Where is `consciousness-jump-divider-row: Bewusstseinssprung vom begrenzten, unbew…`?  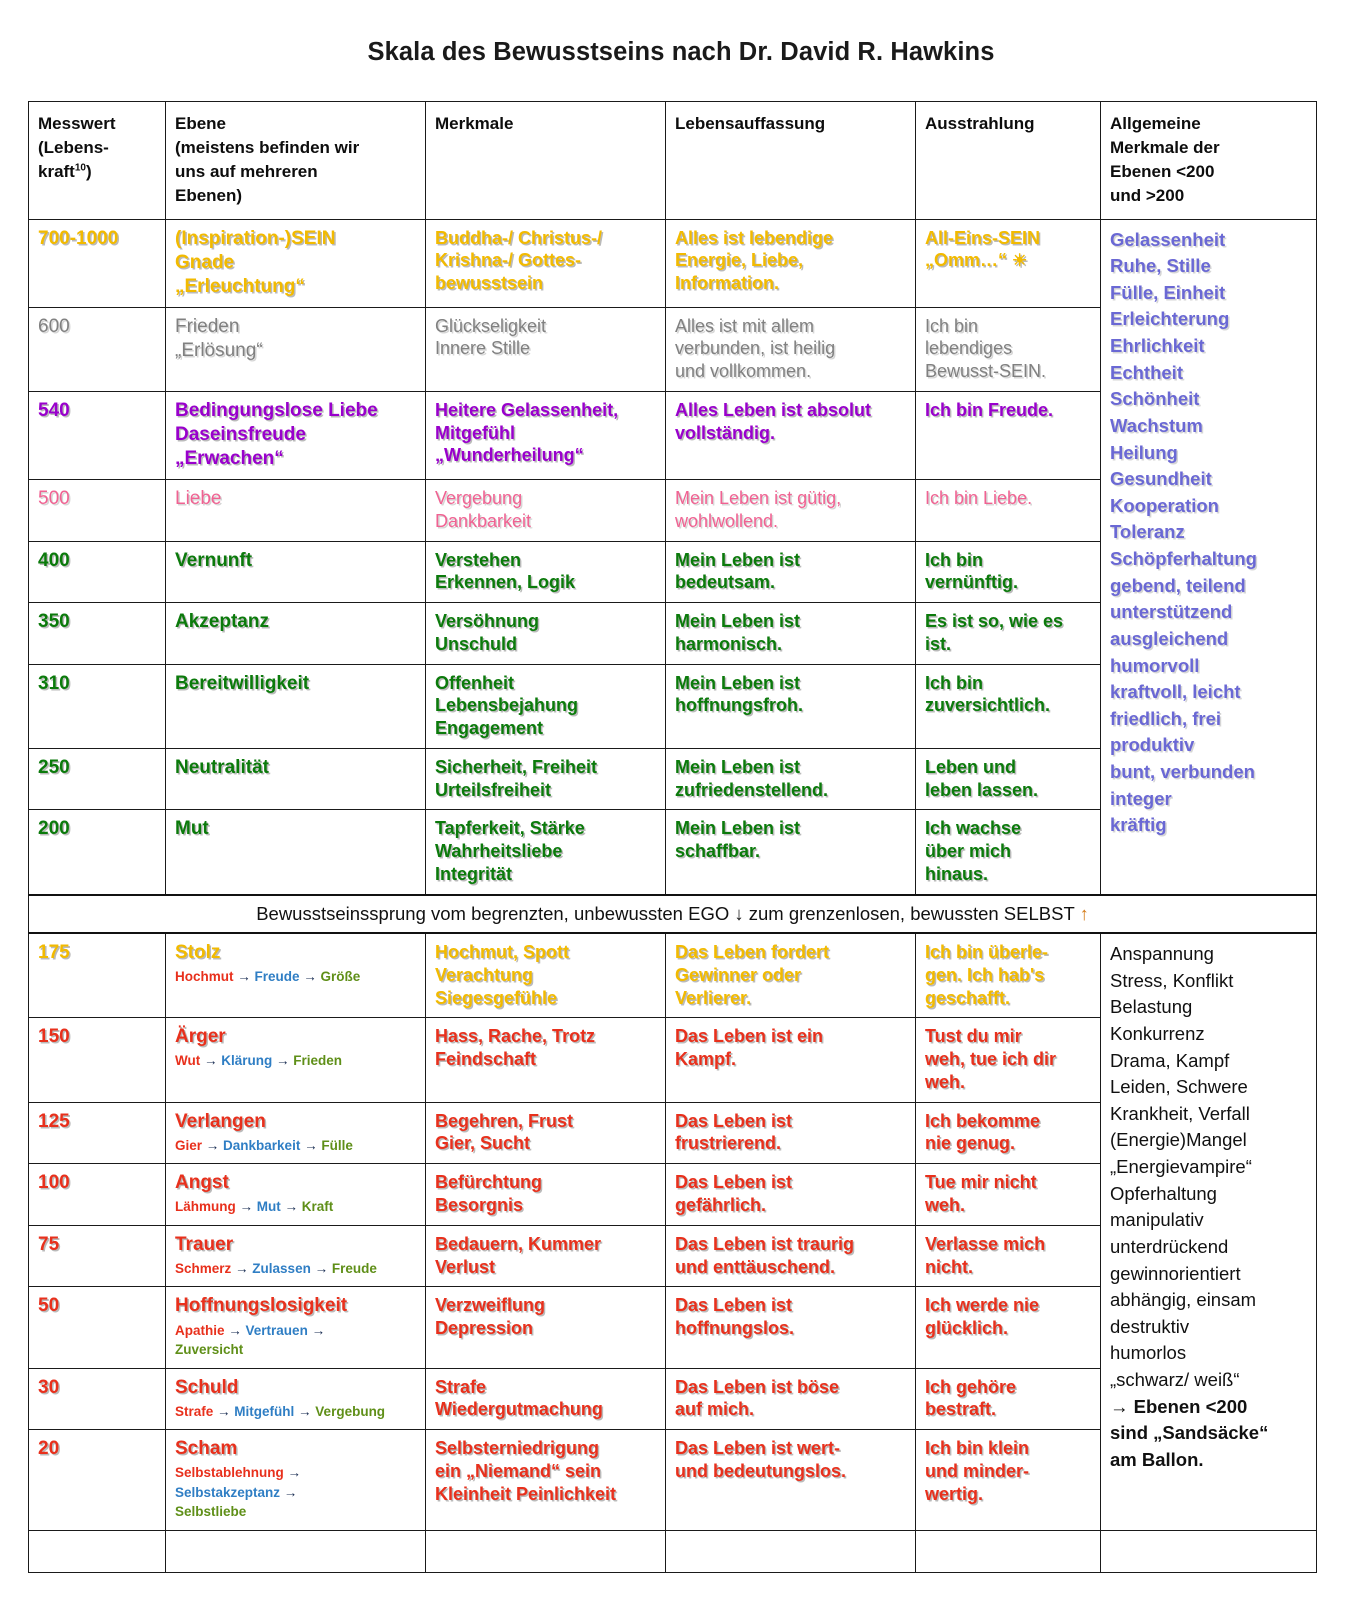
consciousness-jump-divider-row: Bewusstseinssprung vom begrenzten, unbew… is located at coordinates (672, 914).